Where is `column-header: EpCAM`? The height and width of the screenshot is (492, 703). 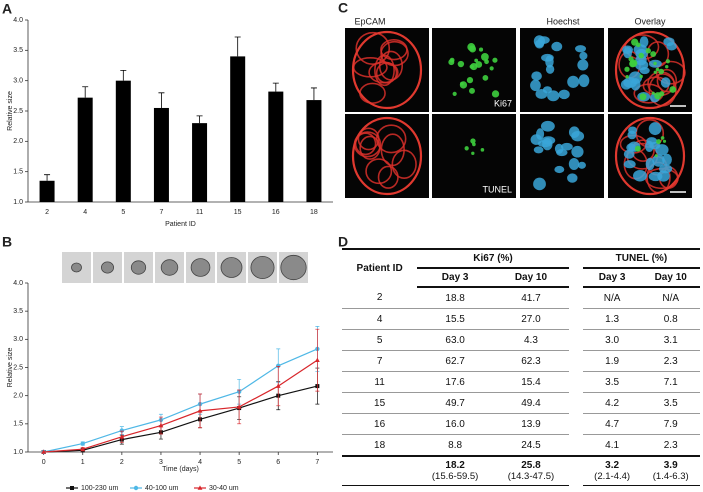
column-header: EpCAM is located at coordinates (369, 21).